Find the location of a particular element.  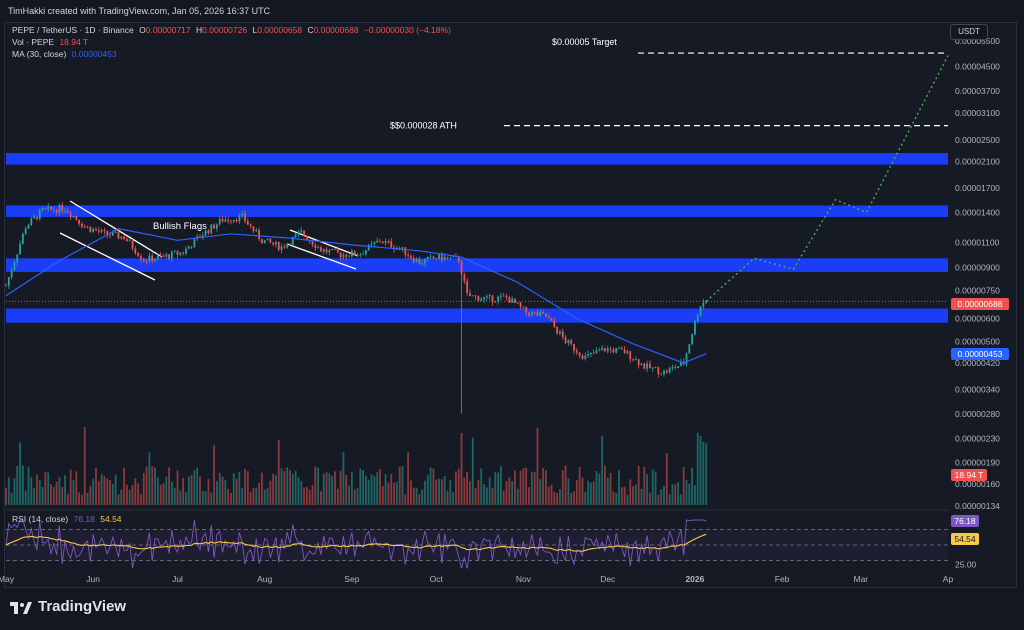

currency-selector: USDT is located at coordinates (969, 32).